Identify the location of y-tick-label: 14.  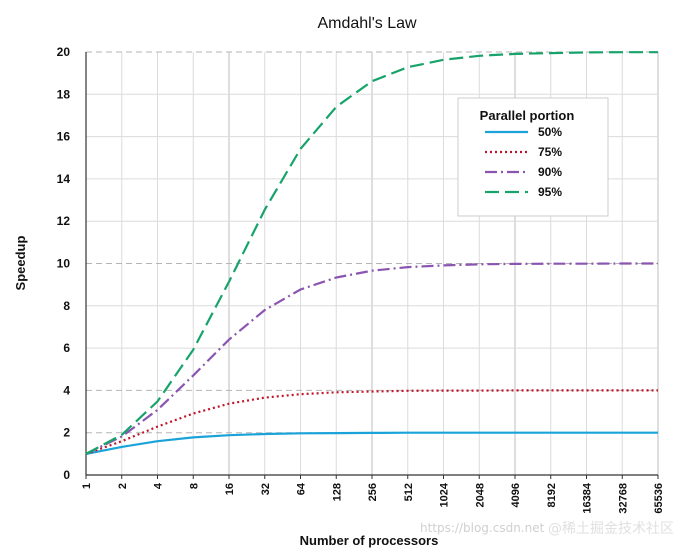
(64, 179).